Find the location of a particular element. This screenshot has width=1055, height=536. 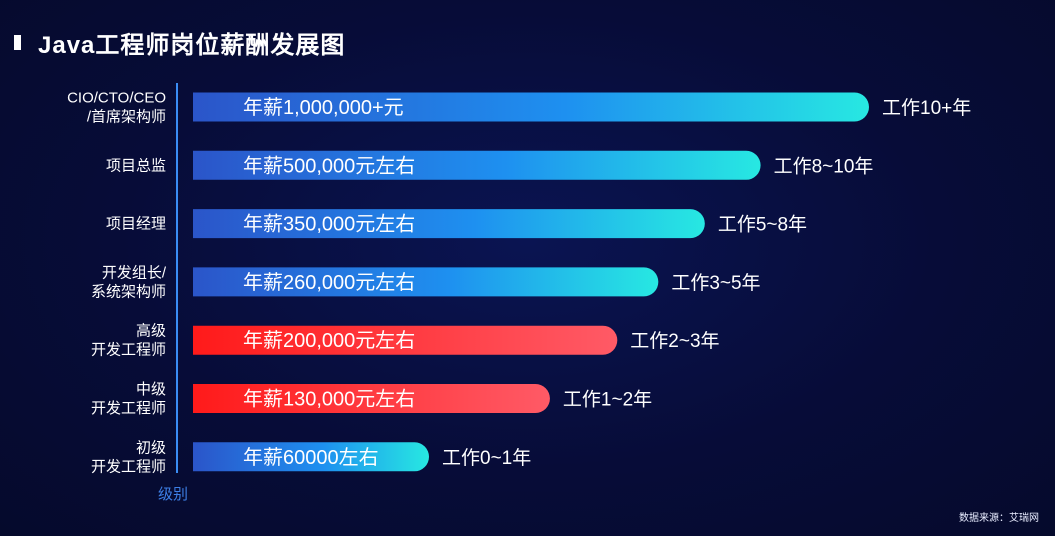

experience-label-3: 工作5~8年 is located at coordinates (762, 225).